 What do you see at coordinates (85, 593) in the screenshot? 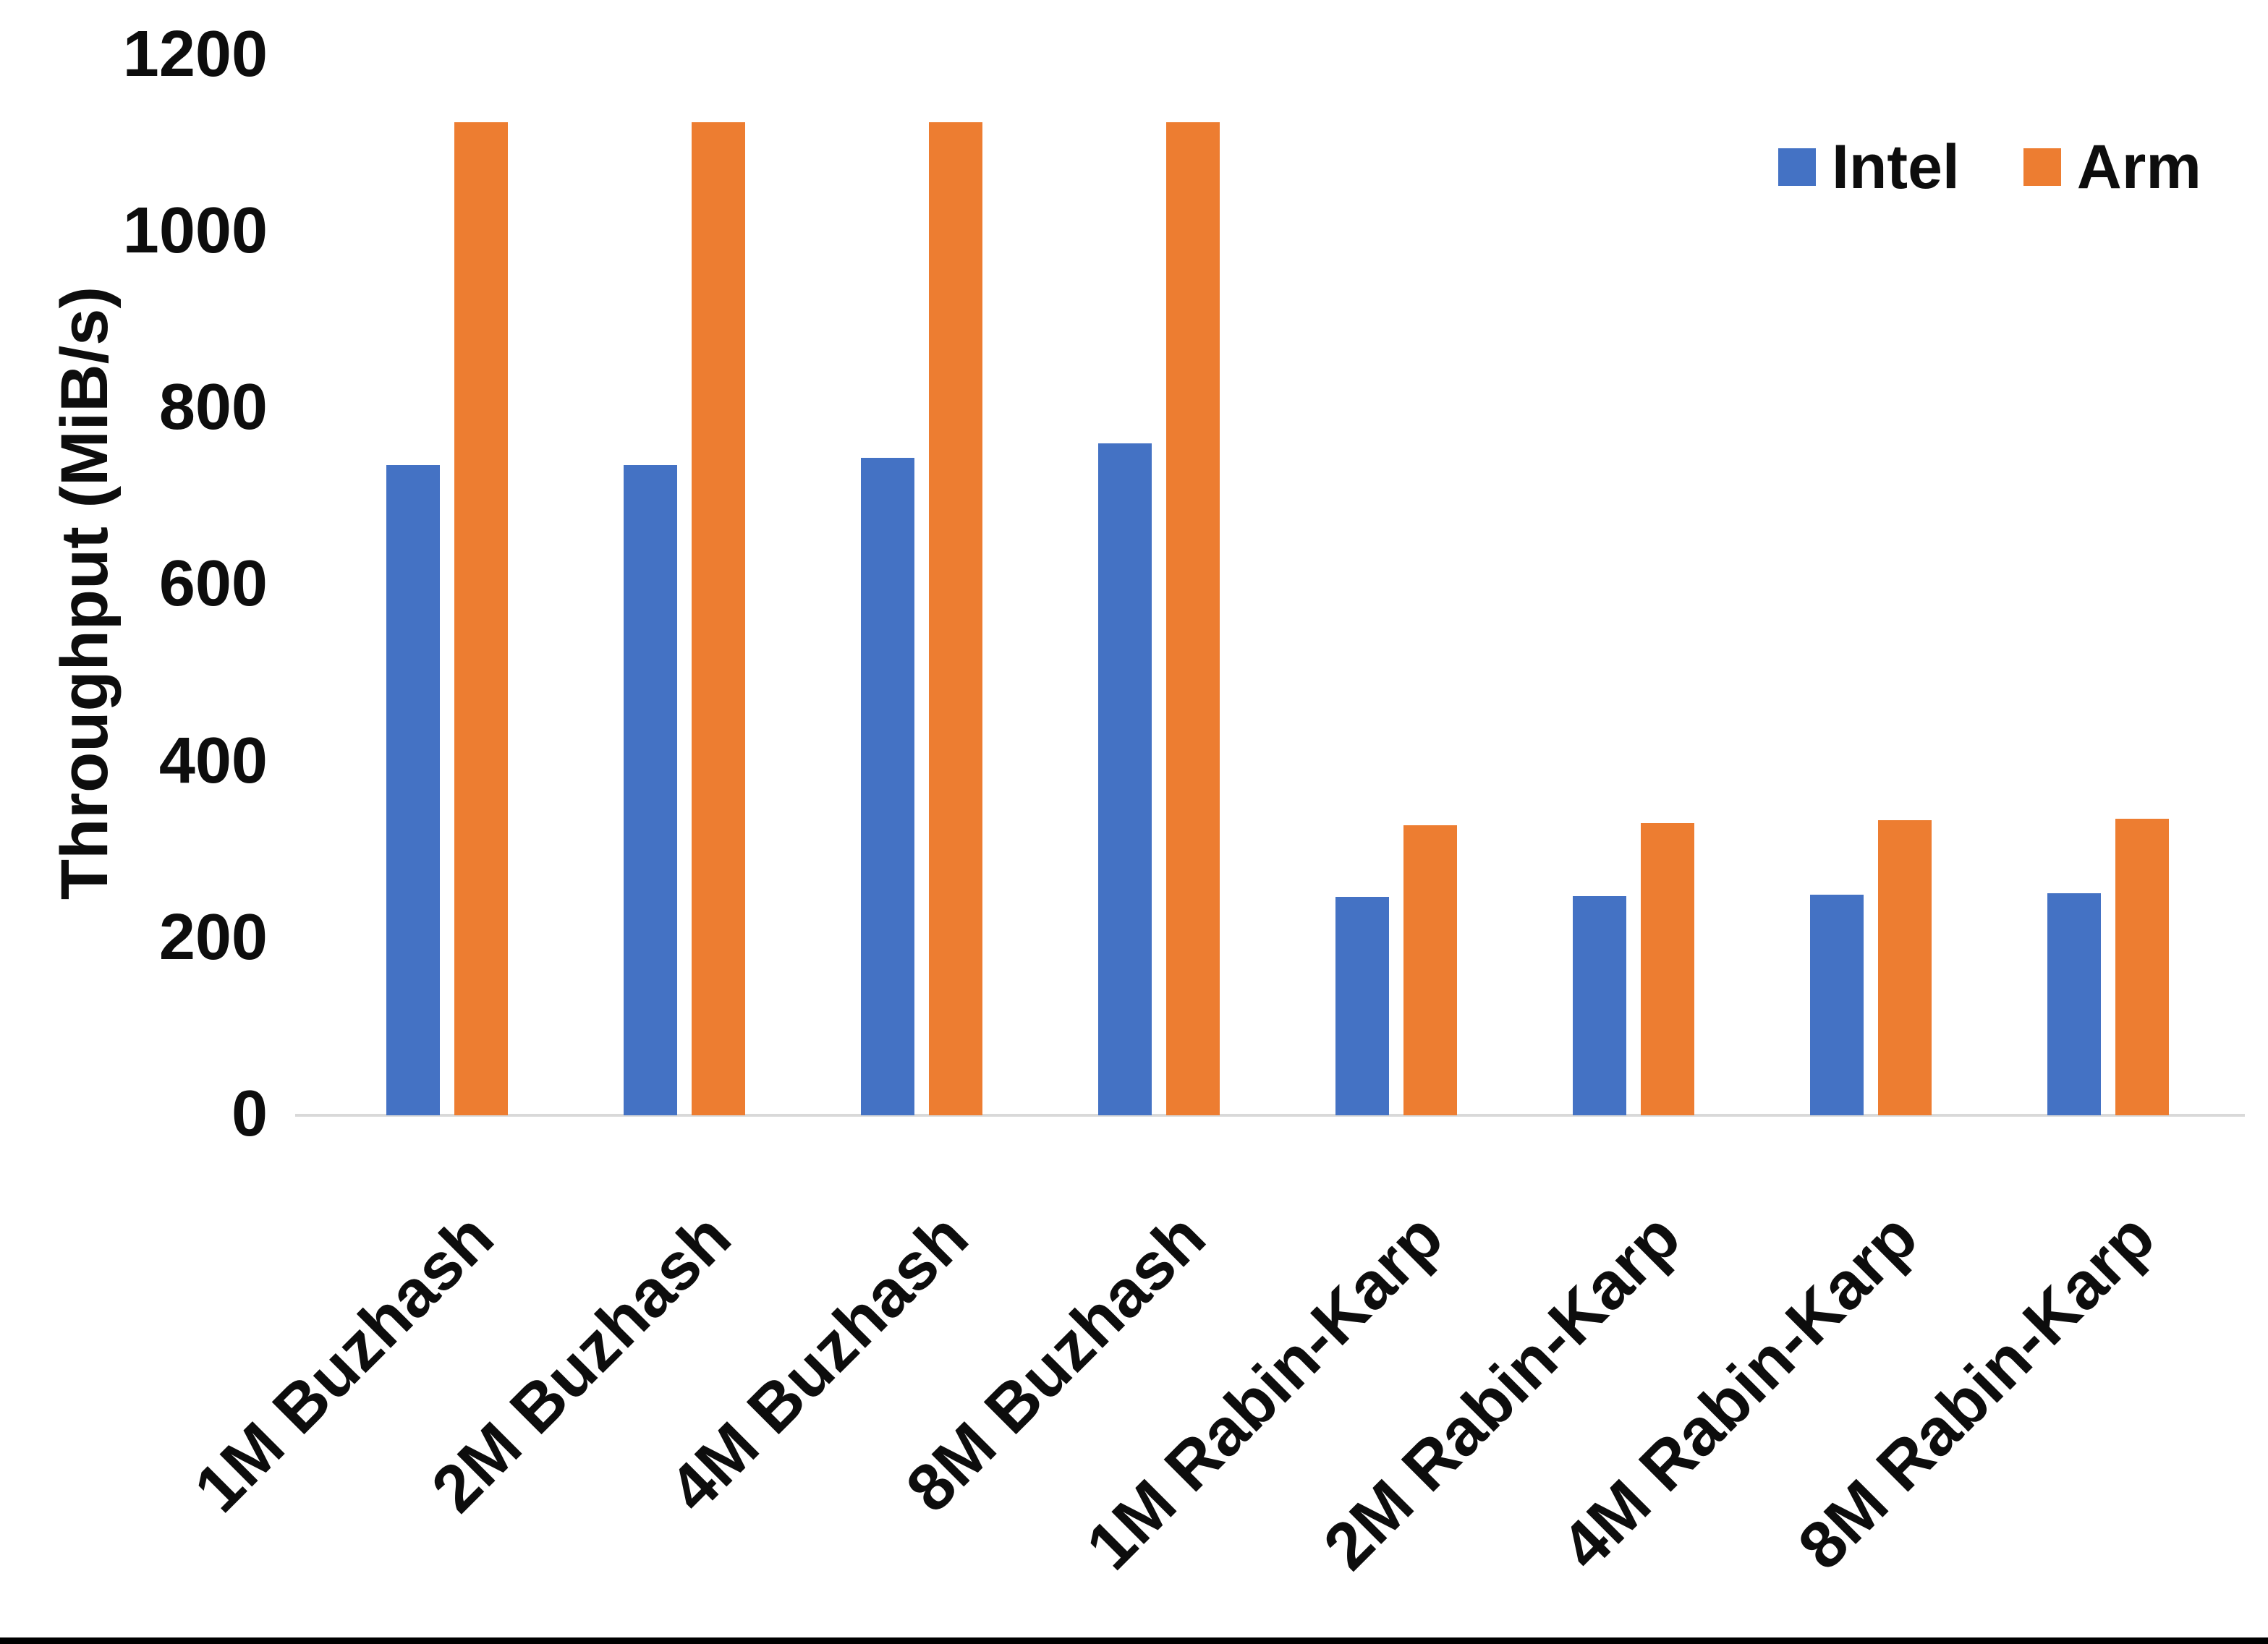
I see `y-axis-title: Throughput (MiB/s)` at bounding box center [85, 593].